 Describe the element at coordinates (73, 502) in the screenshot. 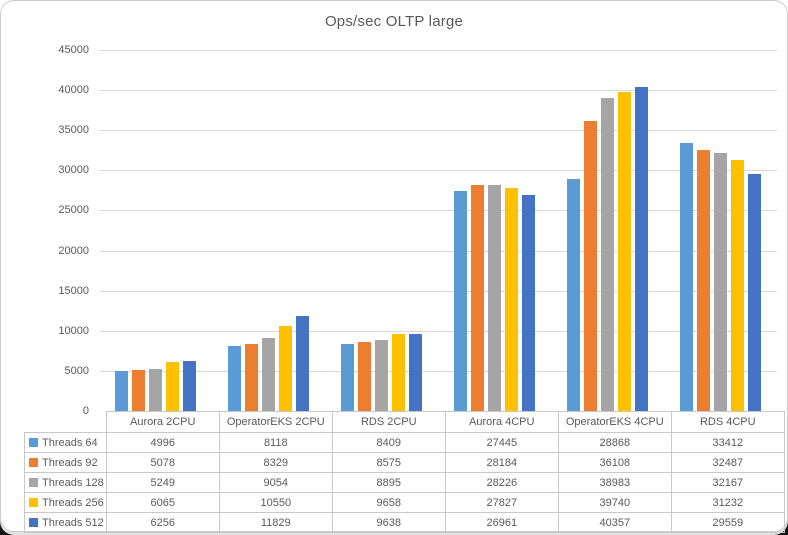

I see `legend-label: Threads 256` at that location.